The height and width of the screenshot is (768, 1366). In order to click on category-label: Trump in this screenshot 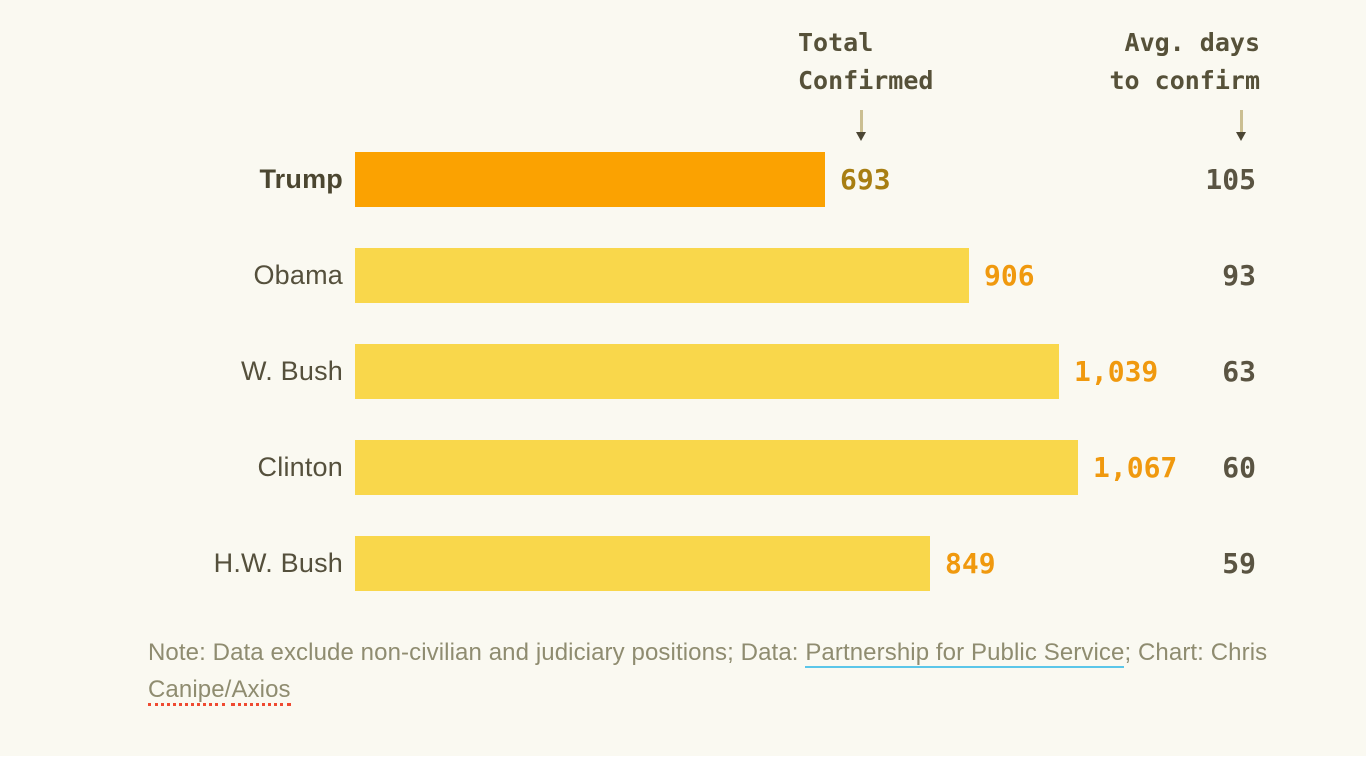, I will do `click(301, 179)`.